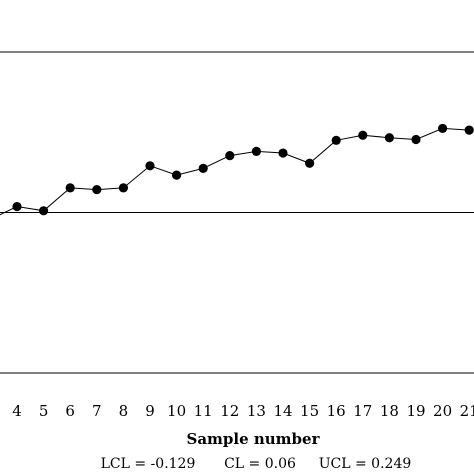 The height and width of the screenshot is (474, 474). I want to click on x-tick-label: 8, so click(124, 411).